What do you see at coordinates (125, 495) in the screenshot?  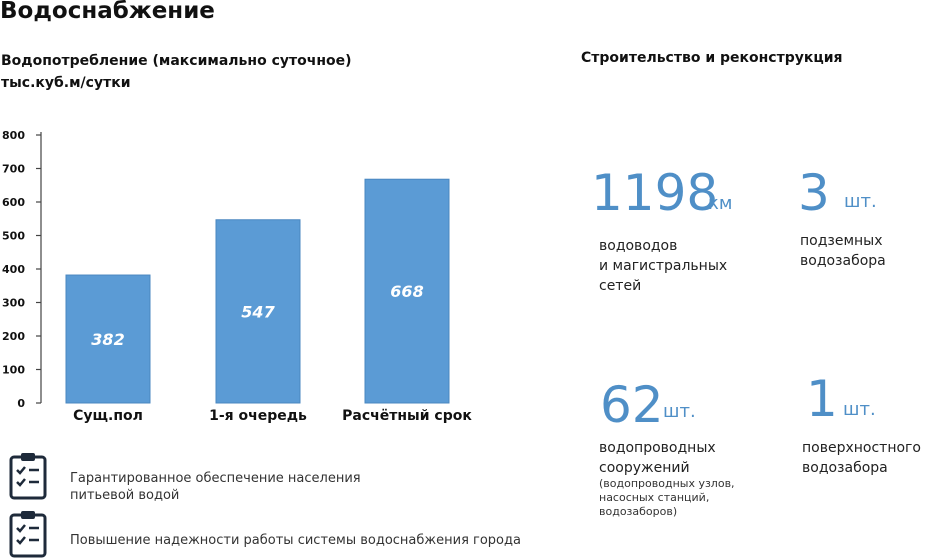 I see `goal-text-line: питьевой водой` at bounding box center [125, 495].